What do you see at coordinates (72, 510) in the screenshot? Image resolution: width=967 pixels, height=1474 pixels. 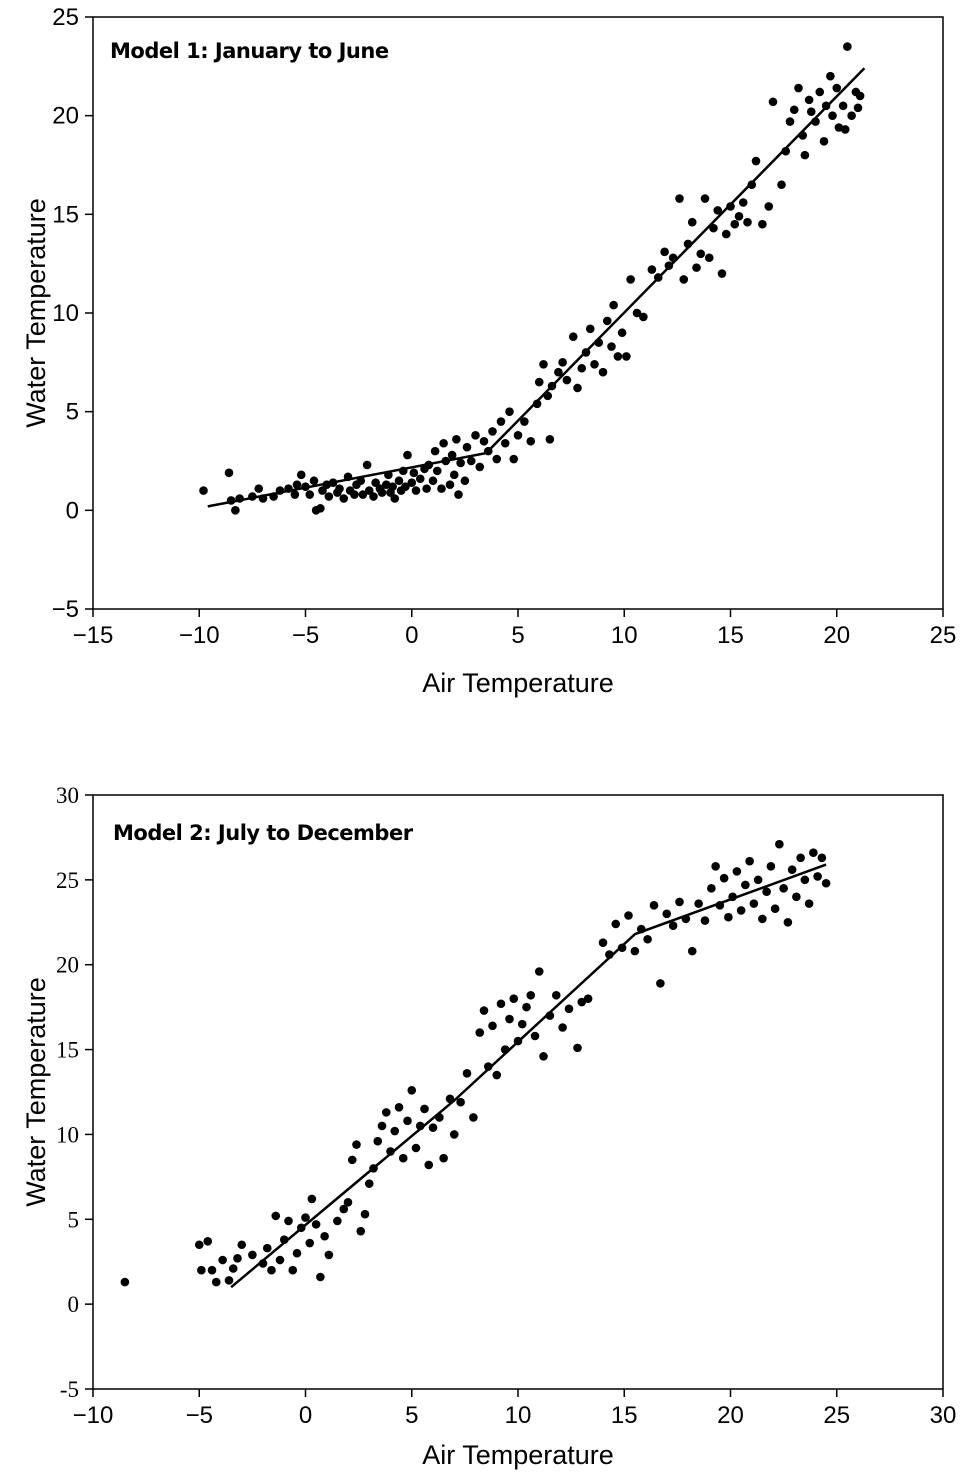 I see `y-tick-label: 0` at bounding box center [72, 510].